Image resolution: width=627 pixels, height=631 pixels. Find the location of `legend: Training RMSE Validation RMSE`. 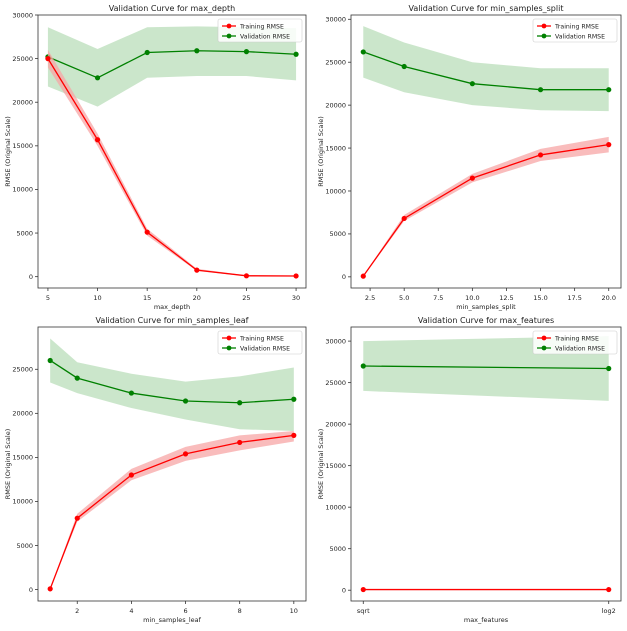

legend: Training RMSE Validation RMSE is located at coordinates (575, 342).